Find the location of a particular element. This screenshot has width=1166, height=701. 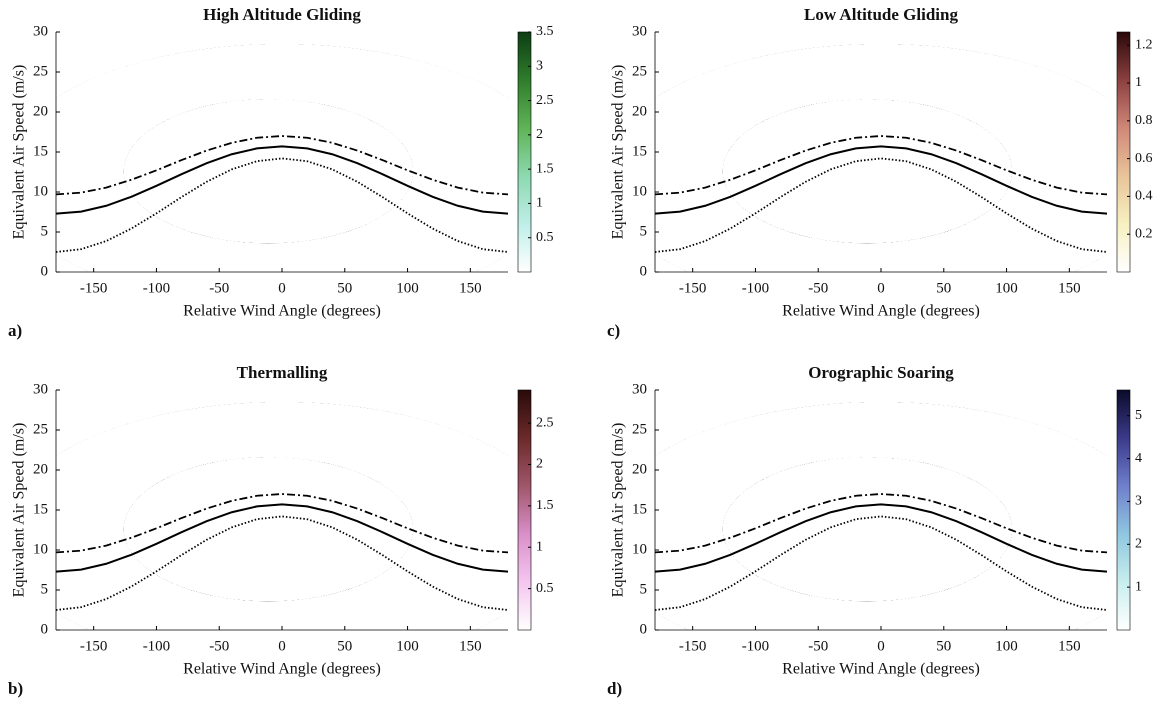

panel-label: a) is located at coordinates (15, 330).